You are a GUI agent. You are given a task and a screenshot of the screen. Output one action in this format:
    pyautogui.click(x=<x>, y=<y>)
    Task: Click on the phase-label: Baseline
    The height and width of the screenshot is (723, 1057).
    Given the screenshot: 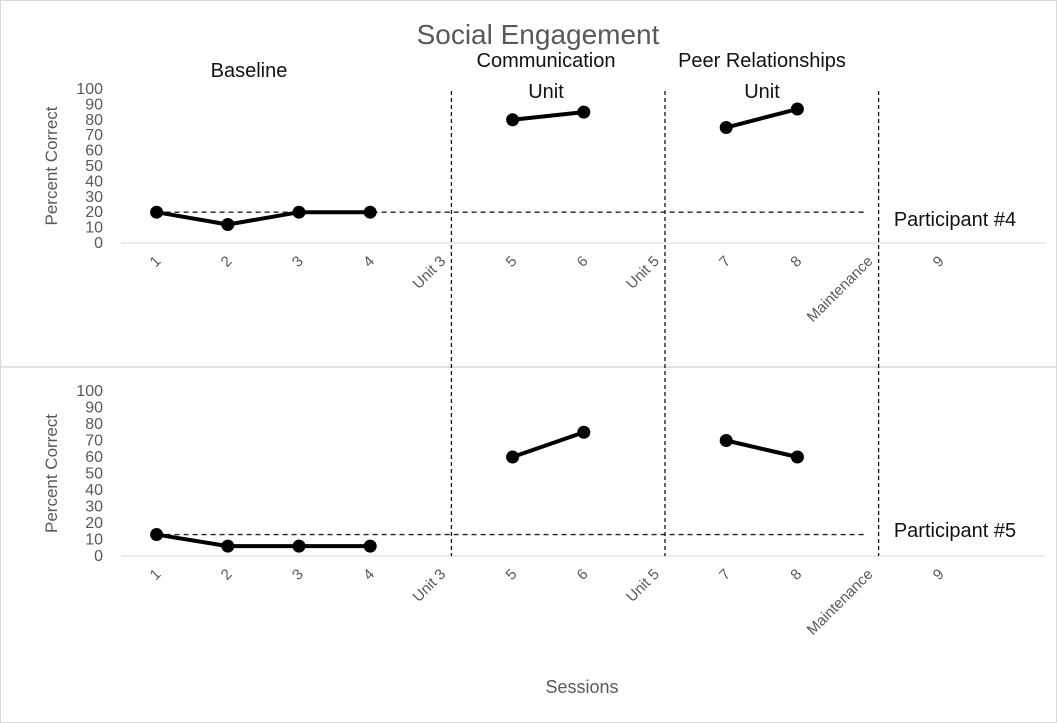 What is the action you would take?
    pyautogui.click(x=249, y=71)
    